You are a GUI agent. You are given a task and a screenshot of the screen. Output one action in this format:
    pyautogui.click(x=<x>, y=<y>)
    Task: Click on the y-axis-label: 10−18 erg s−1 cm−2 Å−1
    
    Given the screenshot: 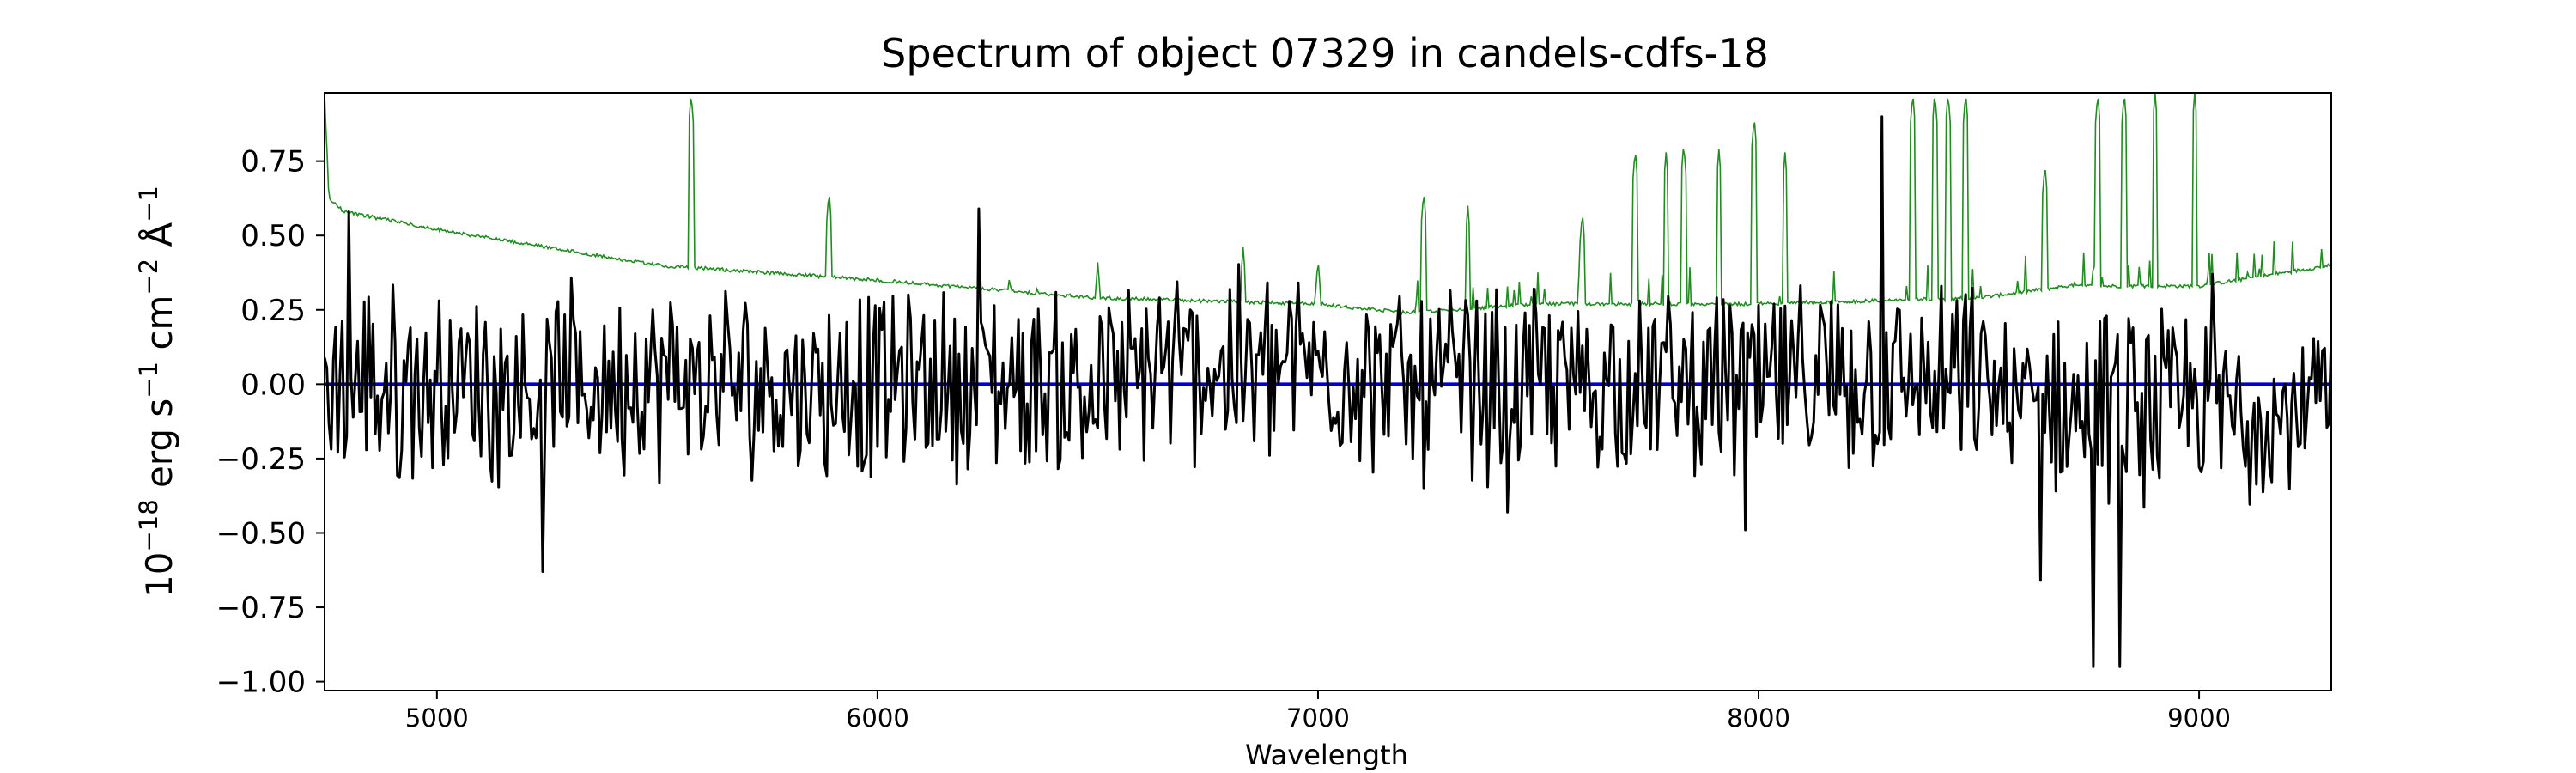 What is the action you would take?
    pyautogui.click(x=157, y=392)
    